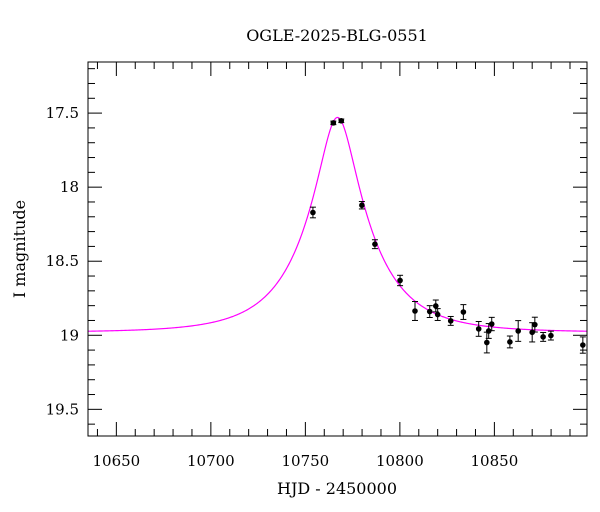  What do you see at coordinates (116, 461) in the screenshot?
I see `x-tick-label: 10650` at bounding box center [116, 461].